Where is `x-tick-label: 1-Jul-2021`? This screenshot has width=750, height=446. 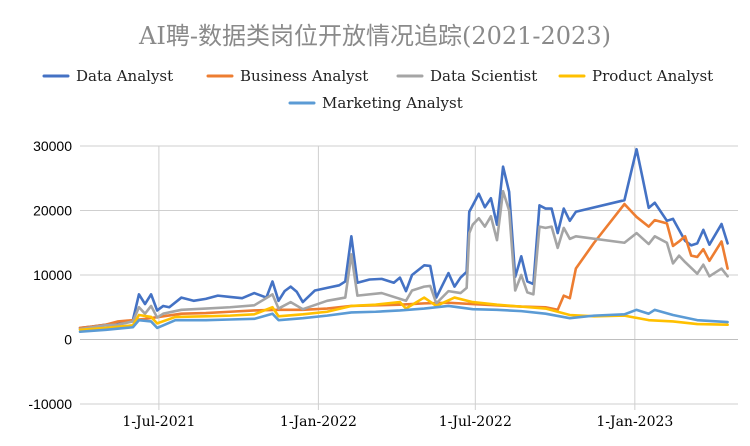
x-tick-label: 1-Jul-2021 is located at coordinates (158, 422).